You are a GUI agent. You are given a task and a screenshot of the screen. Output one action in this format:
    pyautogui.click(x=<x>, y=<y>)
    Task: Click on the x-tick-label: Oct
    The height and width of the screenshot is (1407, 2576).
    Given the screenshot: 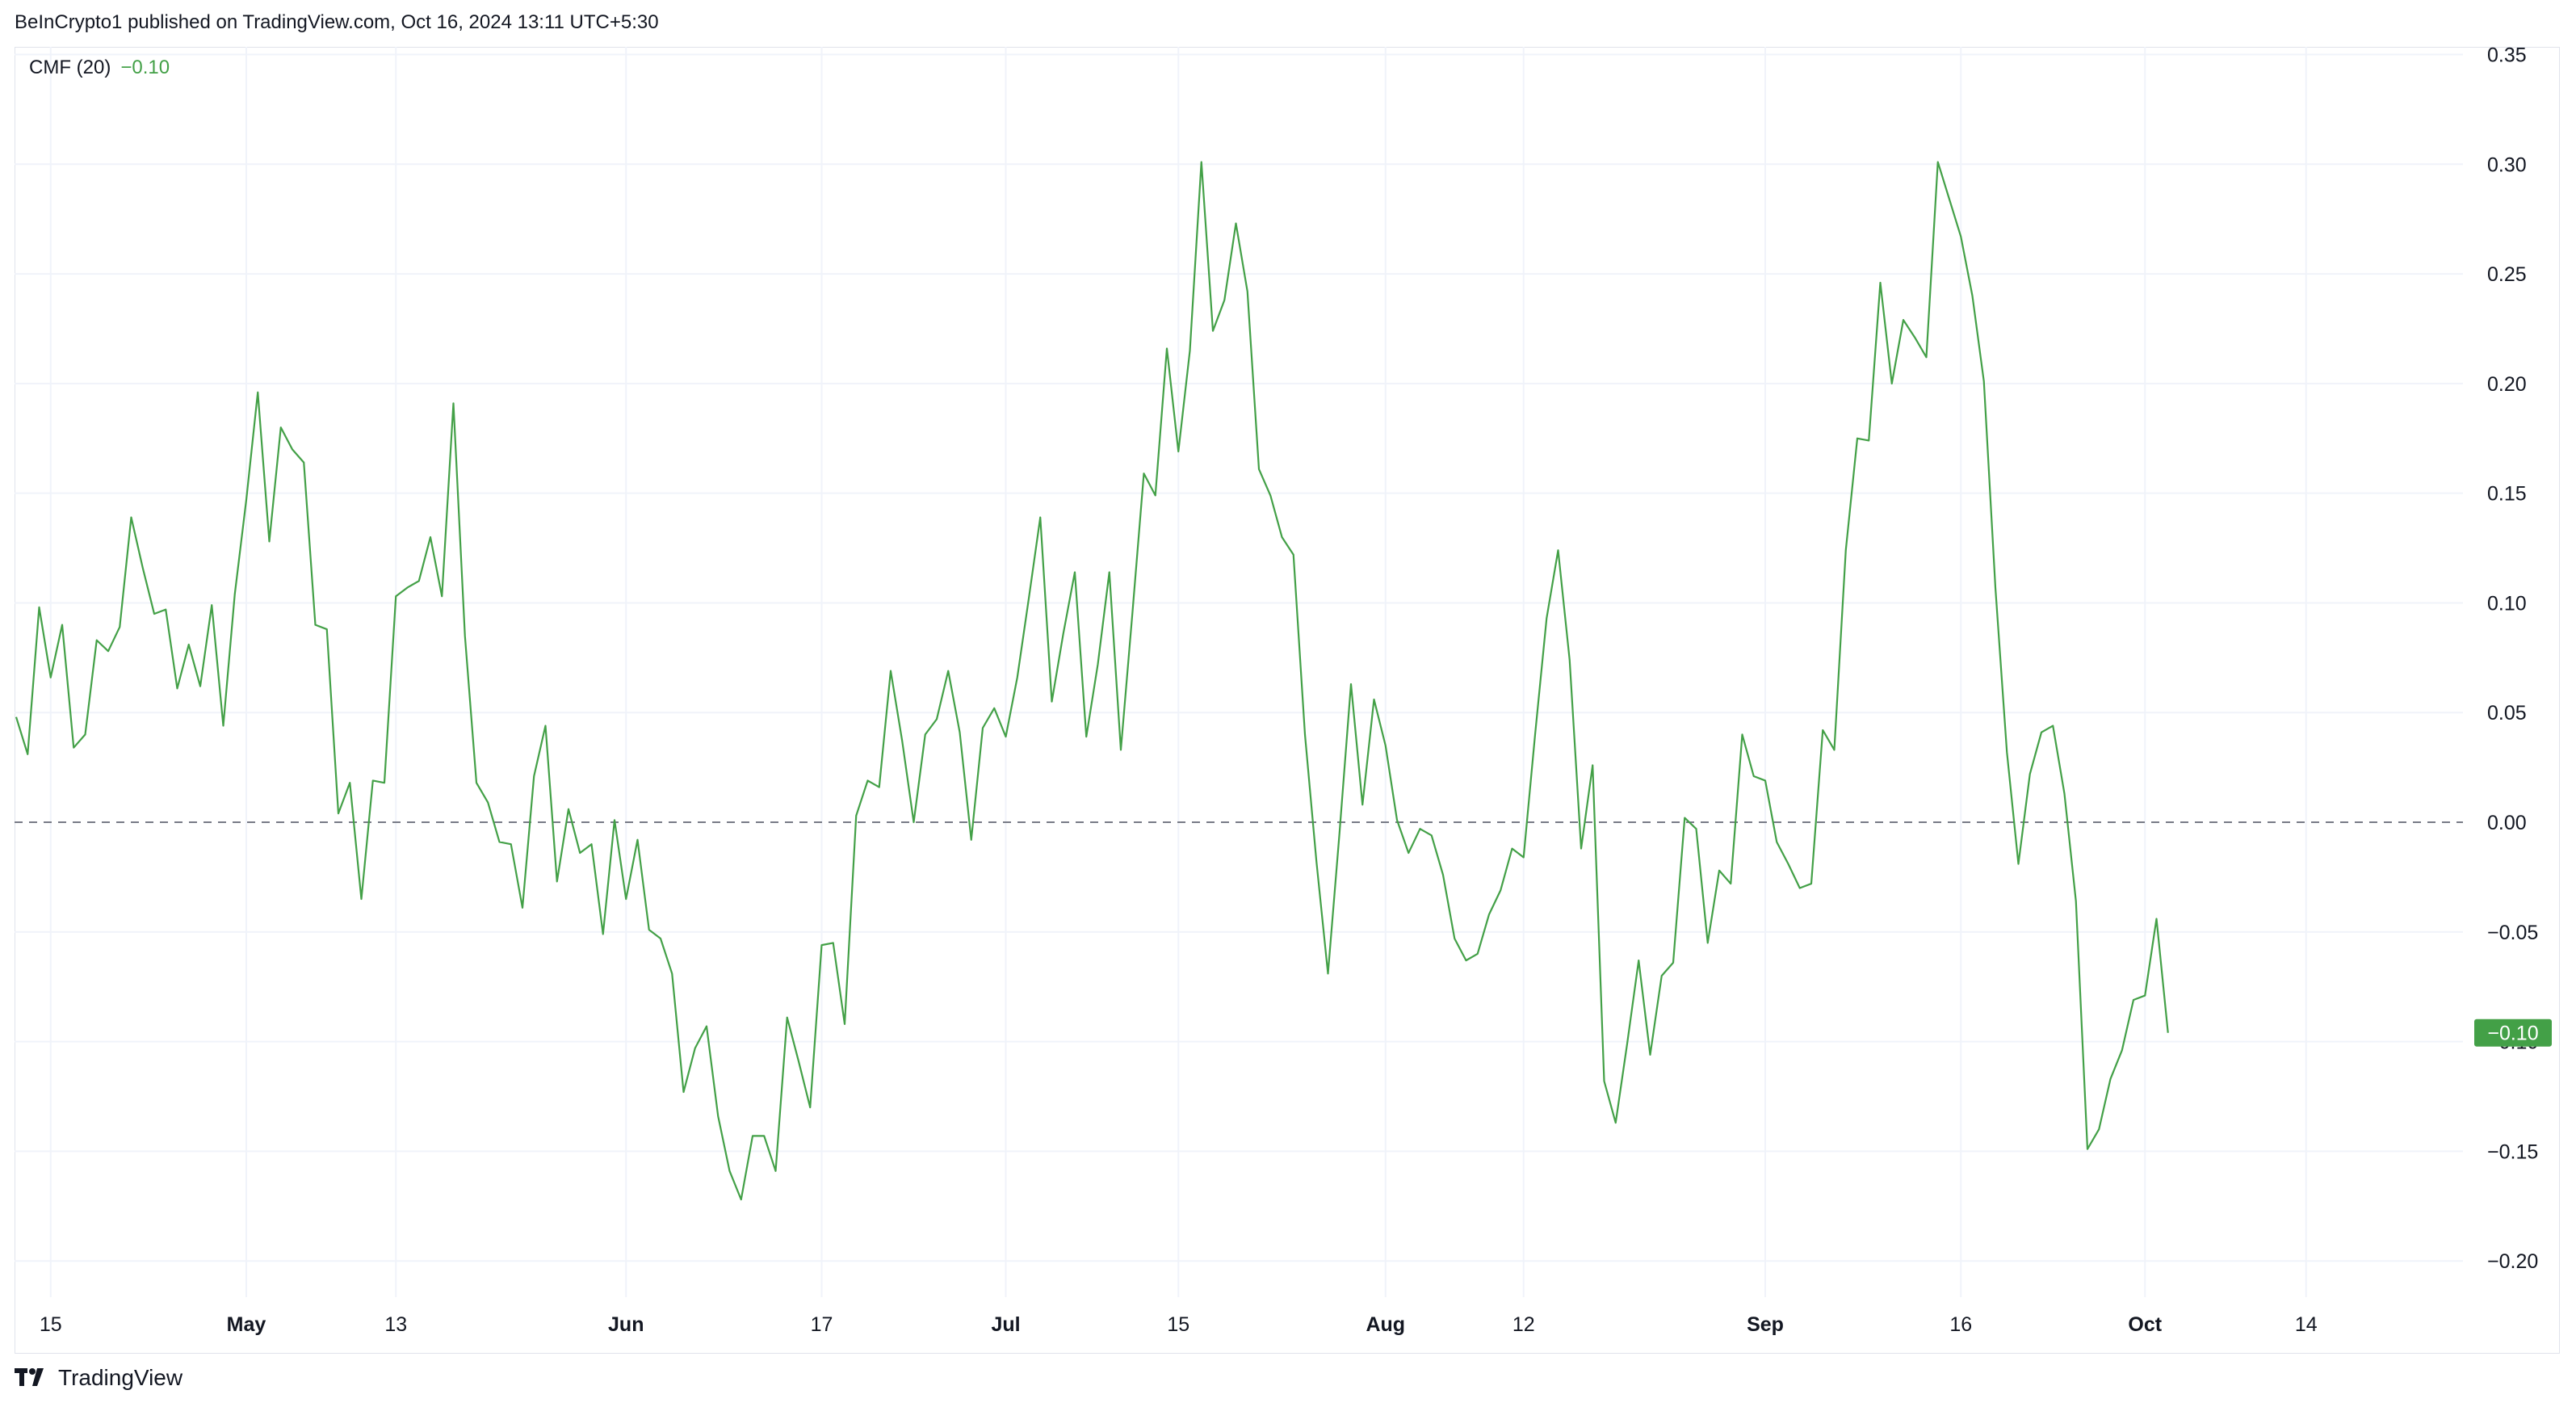 What is the action you would take?
    pyautogui.click(x=2145, y=1324)
    